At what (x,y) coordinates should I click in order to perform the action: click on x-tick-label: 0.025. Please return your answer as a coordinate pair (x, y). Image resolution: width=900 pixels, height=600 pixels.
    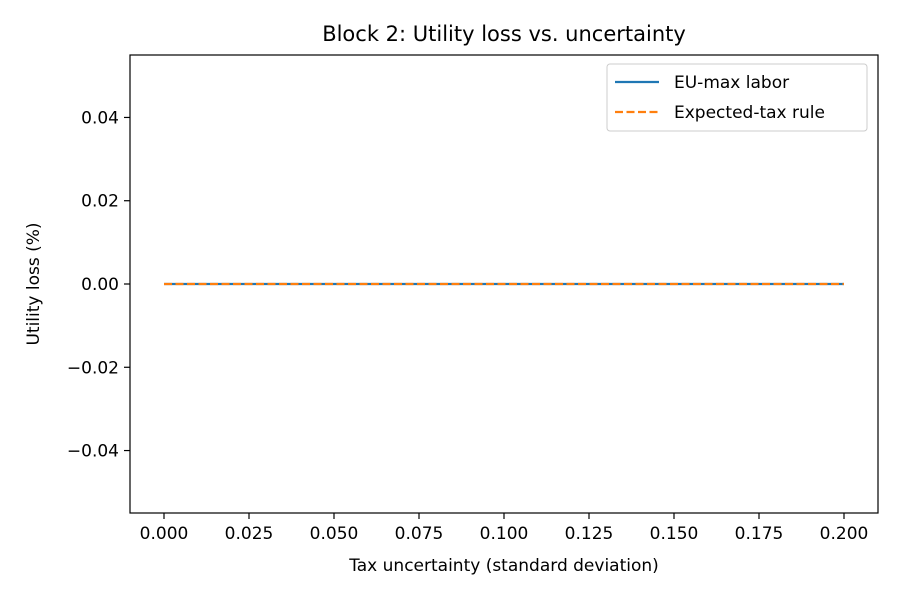
    Looking at the image, I should click on (249, 534).